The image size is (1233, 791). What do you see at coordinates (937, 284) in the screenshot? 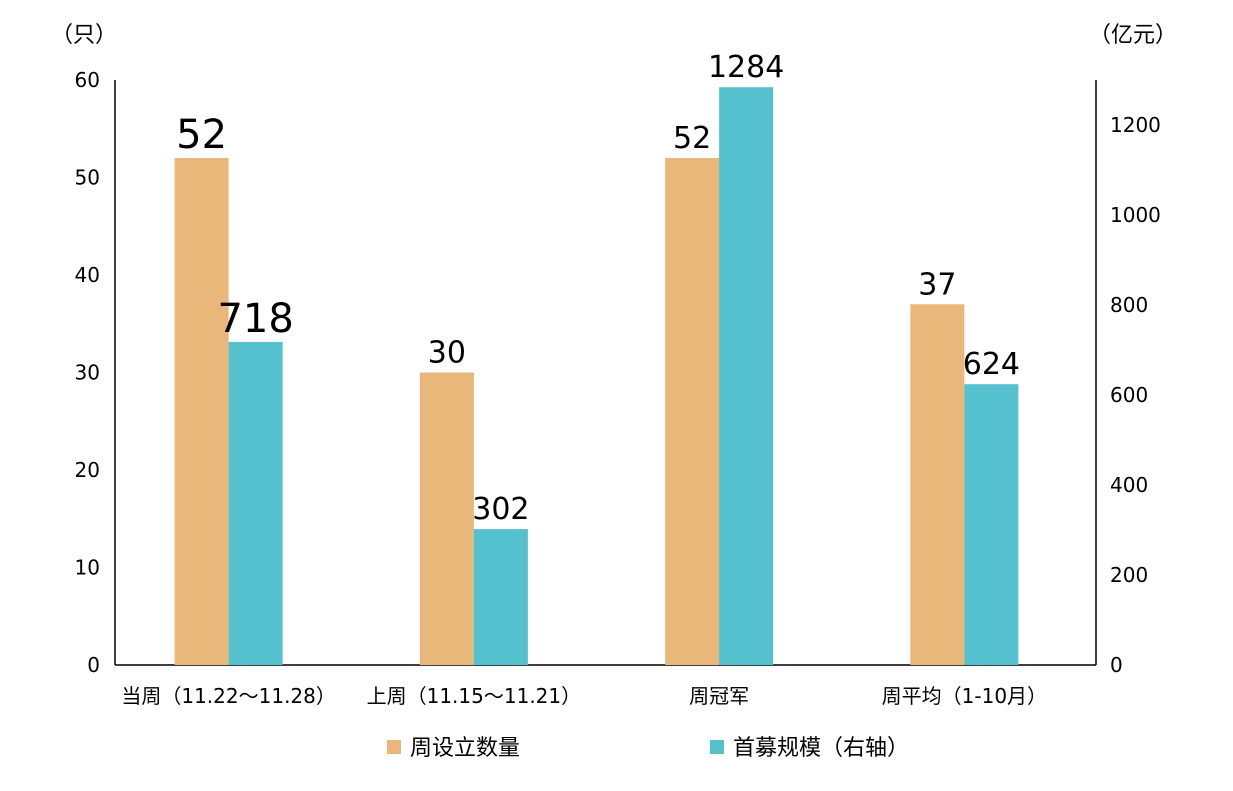
I see `data-label-1-4: 37` at bounding box center [937, 284].